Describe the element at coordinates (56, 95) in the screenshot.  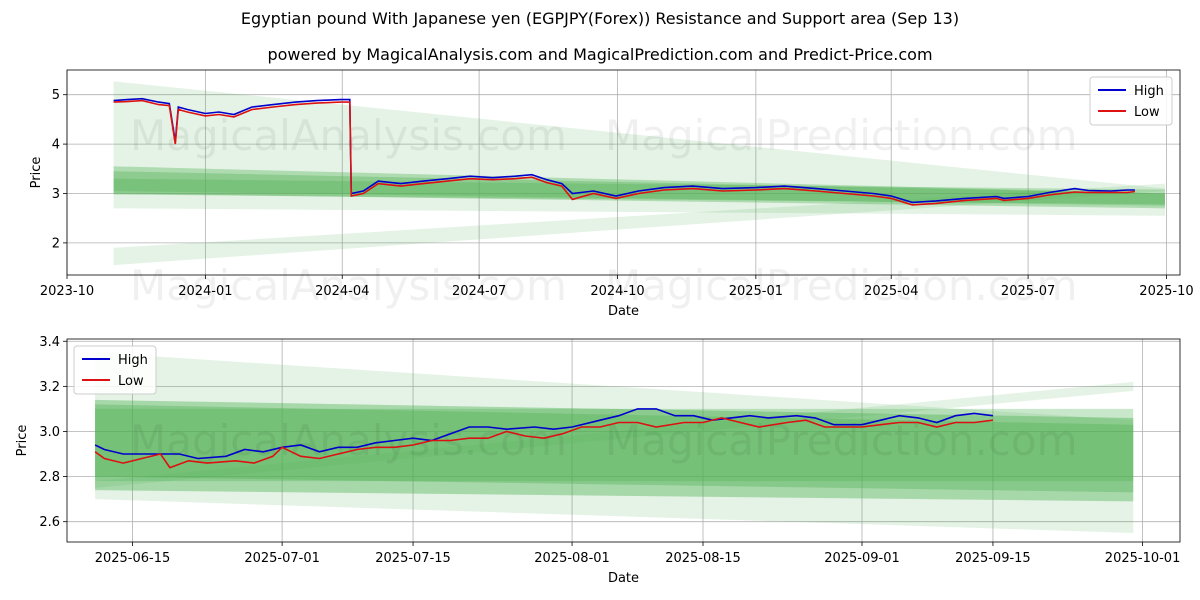
I see `y-tick-label: 5` at that location.